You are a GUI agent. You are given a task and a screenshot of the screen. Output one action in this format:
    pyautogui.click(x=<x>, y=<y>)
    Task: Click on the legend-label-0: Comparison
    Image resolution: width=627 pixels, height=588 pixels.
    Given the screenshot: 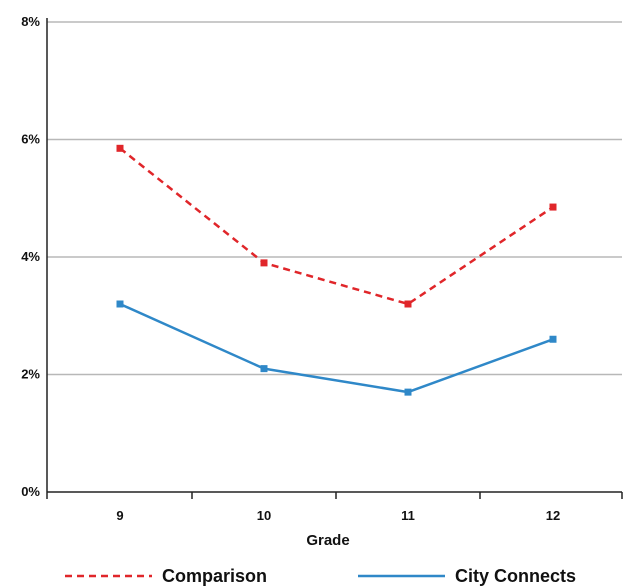 What is the action you would take?
    pyautogui.click(x=214, y=576)
    